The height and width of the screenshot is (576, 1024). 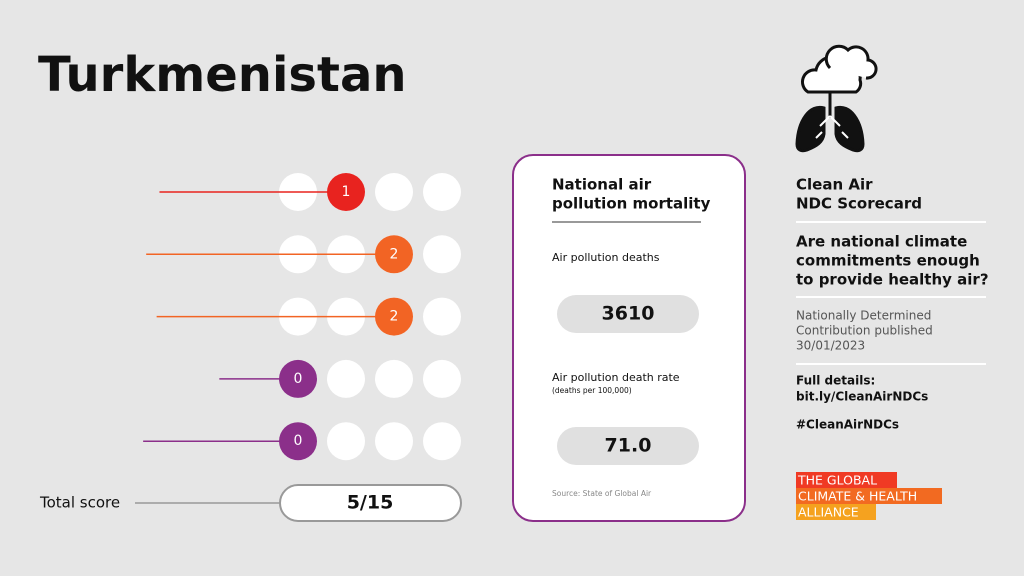 What do you see at coordinates (631, 204) in the screenshot?
I see `text-line: pollution mortality` at bounding box center [631, 204].